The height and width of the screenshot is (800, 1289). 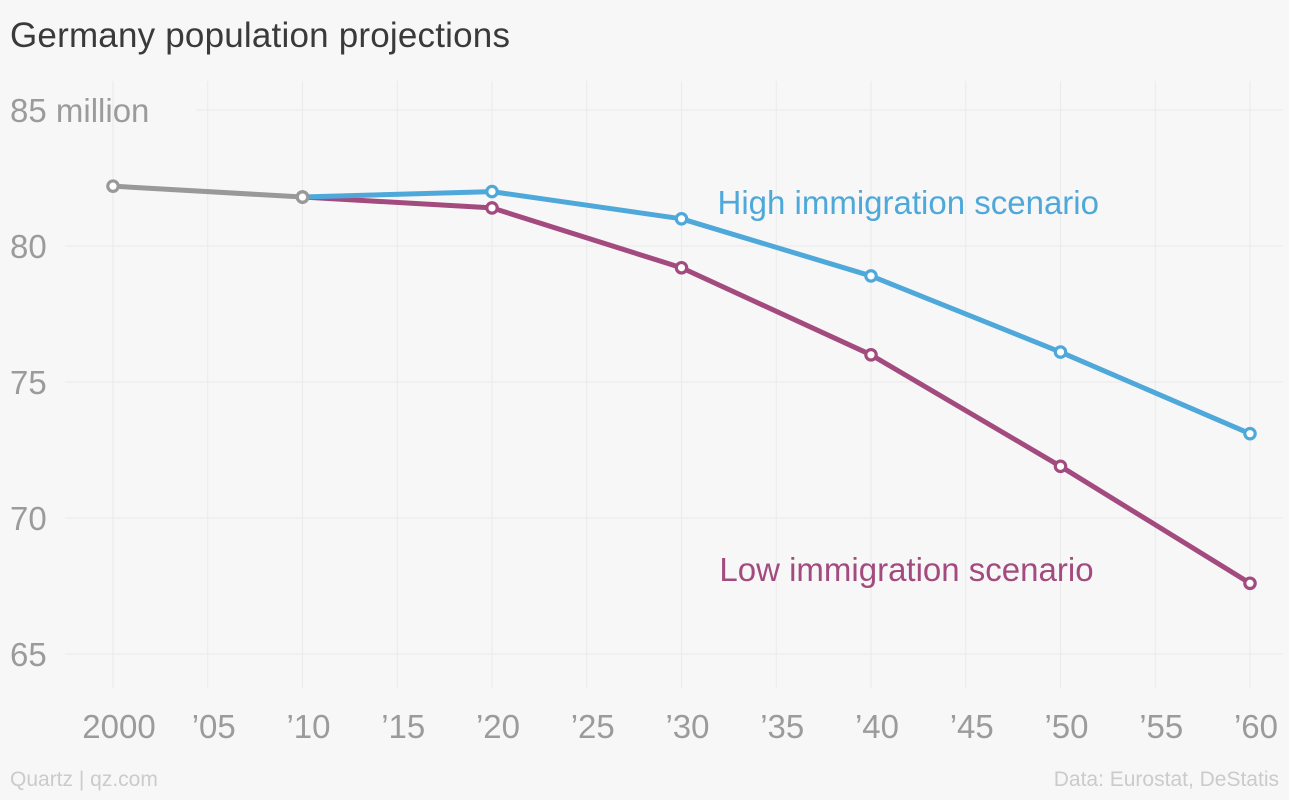 What do you see at coordinates (214, 726) in the screenshot?
I see `x-tick-label: ’05` at bounding box center [214, 726].